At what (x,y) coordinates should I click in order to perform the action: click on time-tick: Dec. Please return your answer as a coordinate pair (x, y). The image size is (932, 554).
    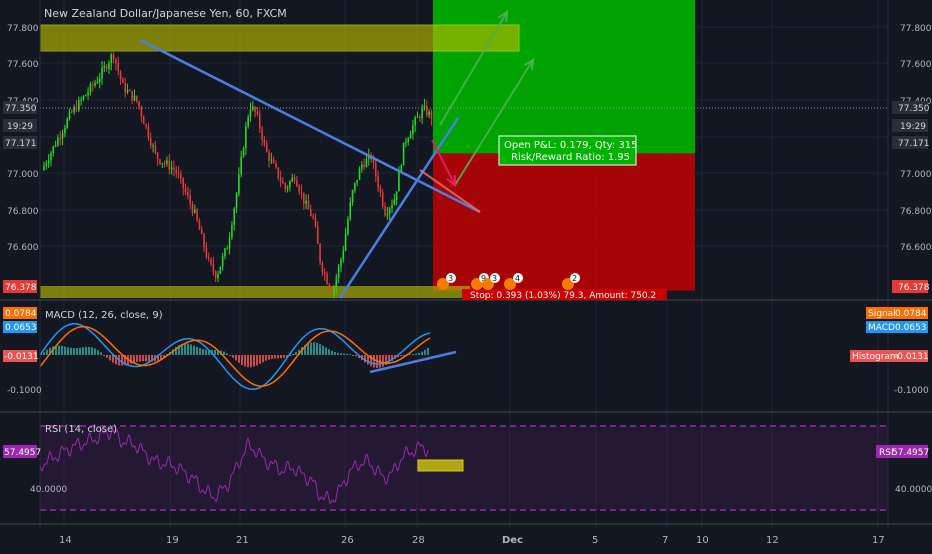
    Looking at the image, I should click on (512, 540).